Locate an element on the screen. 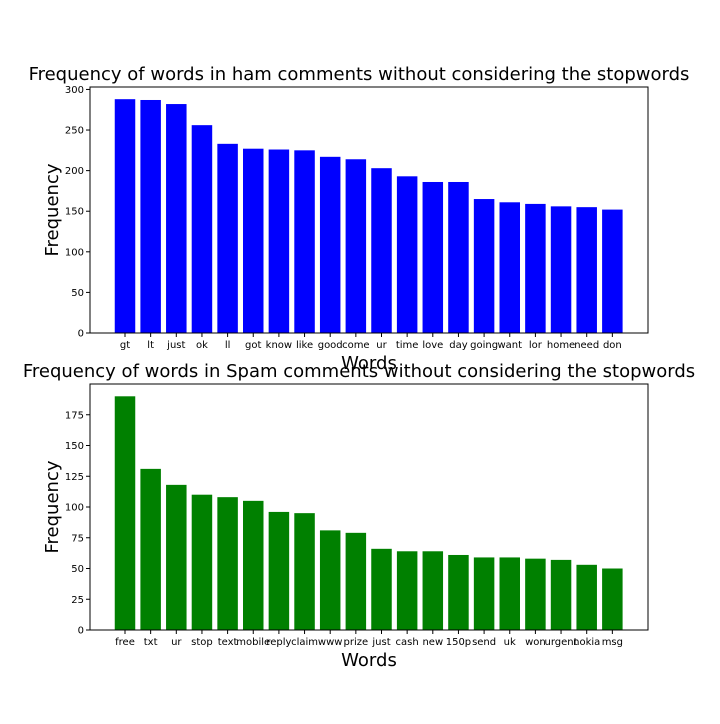  bar-uk is located at coordinates (509, 593).